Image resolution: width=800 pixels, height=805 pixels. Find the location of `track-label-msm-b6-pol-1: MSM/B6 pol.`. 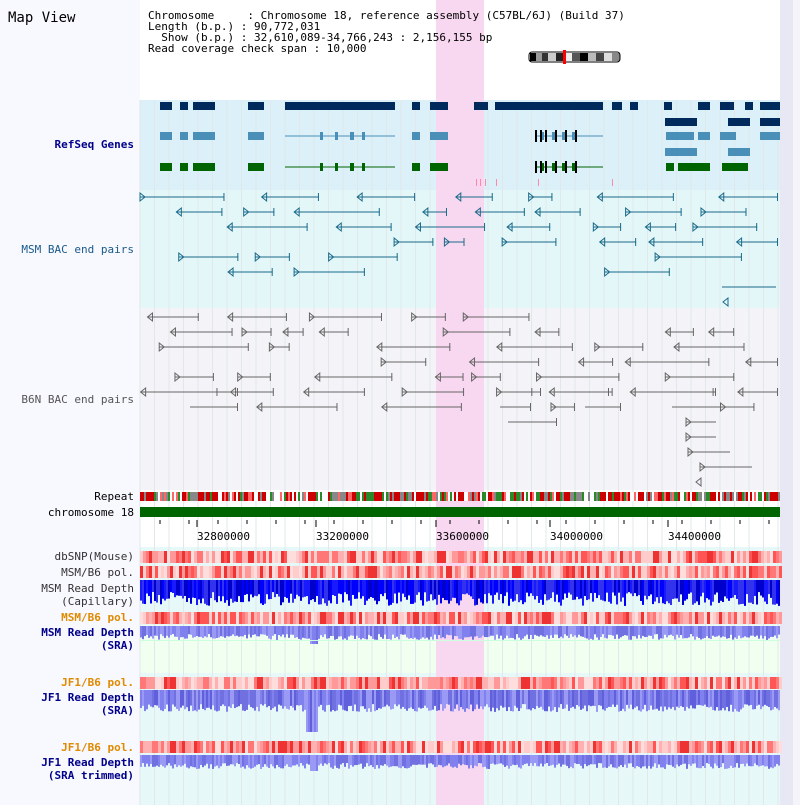

track-label-msm-b6-pol-1: MSM/B6 pol. is located at coordinates (97, 572).